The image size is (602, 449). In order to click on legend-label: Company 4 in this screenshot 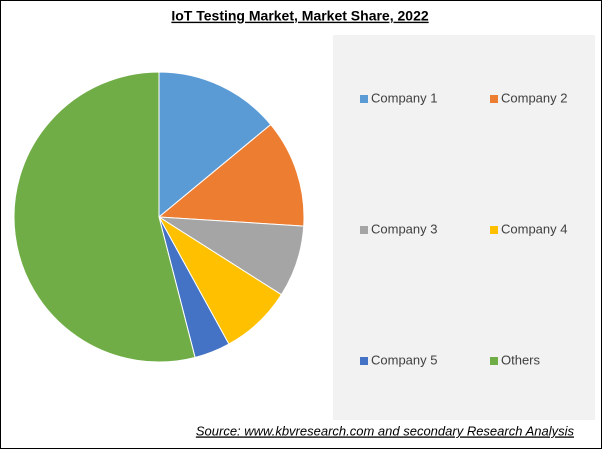, I will do `click(534, 228)`.